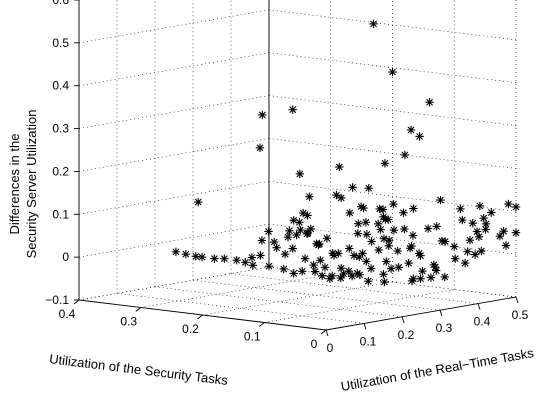  Describe the element at coordinates (482, 322) in the screenshot. I see `x-tick-label: 0.4` at that location.